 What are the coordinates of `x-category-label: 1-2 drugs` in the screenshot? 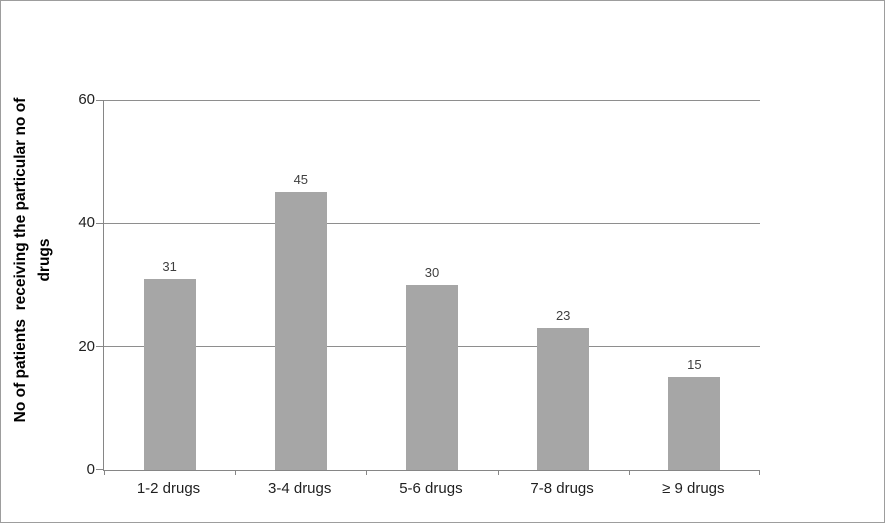 It's located at (168, 488).